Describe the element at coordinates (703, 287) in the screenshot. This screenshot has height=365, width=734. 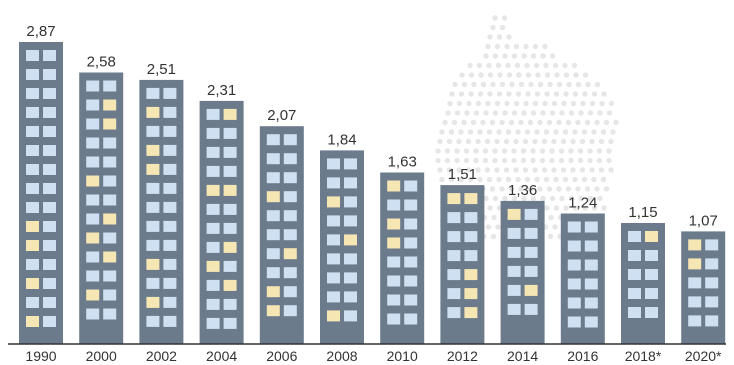
I see `bar-2020` at that location.